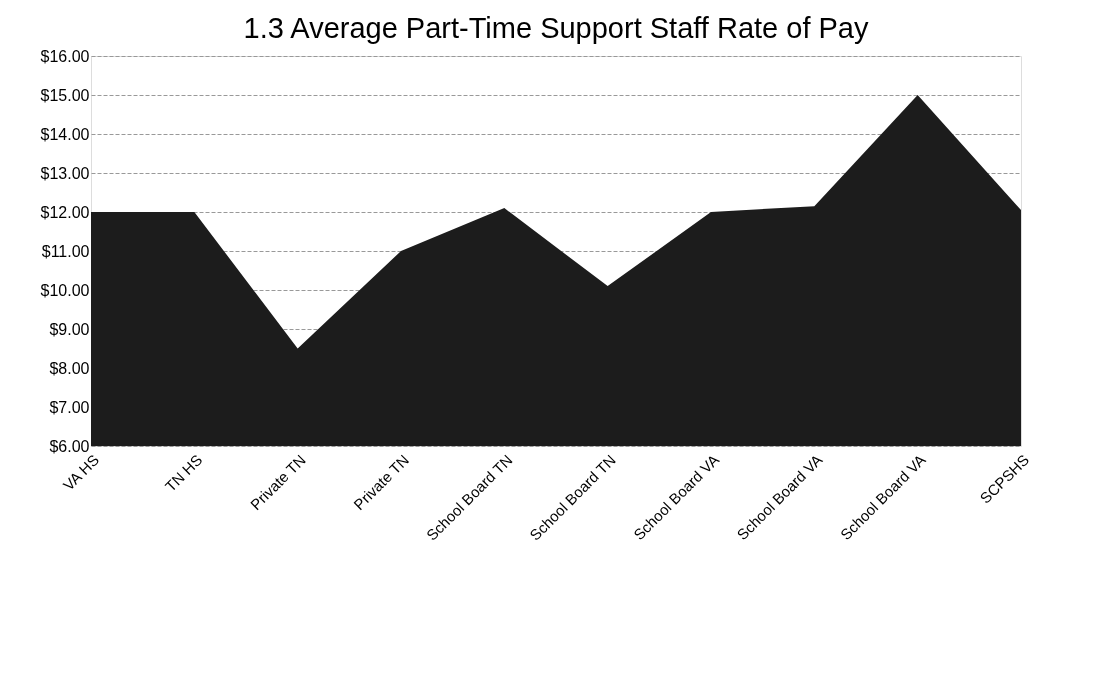 Image resolution: width=1120 pixels, height=679 pixels. What do you see at coordinates (69, 368) in the screenshot?
I see `y-tick-label: $8.00` at bounding box center [69, 368].